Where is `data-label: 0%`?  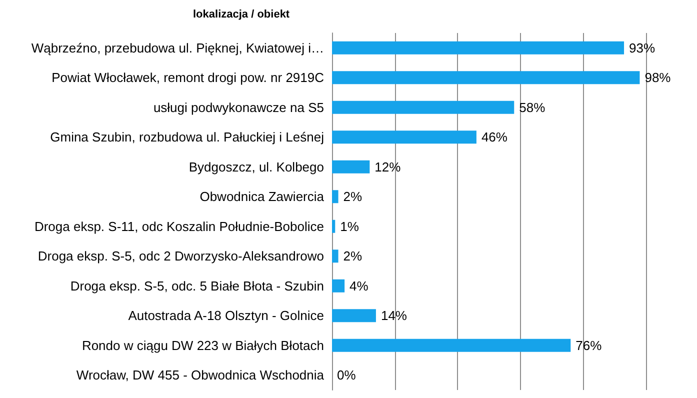 data-label: 0% is located at coordinates (346, 375).